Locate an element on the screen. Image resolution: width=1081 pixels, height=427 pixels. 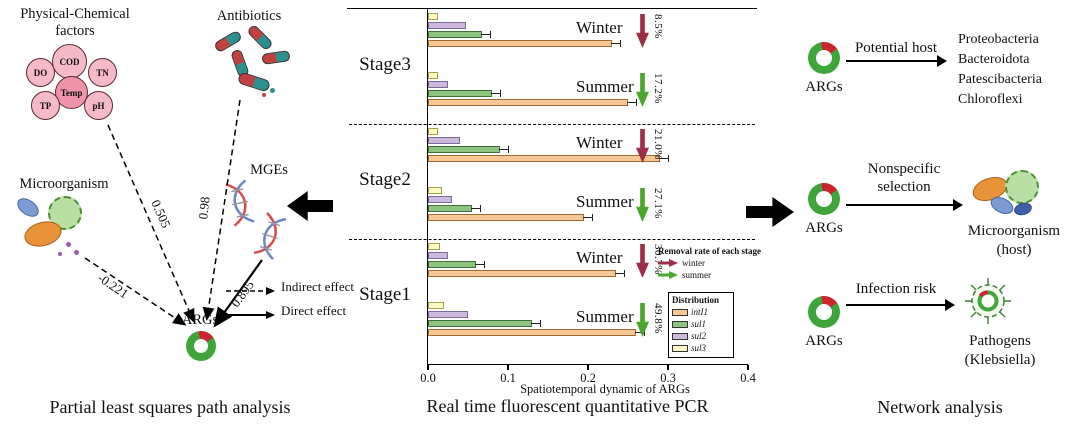
args-label-row2: ARGs is located at coordinates (824, 228).